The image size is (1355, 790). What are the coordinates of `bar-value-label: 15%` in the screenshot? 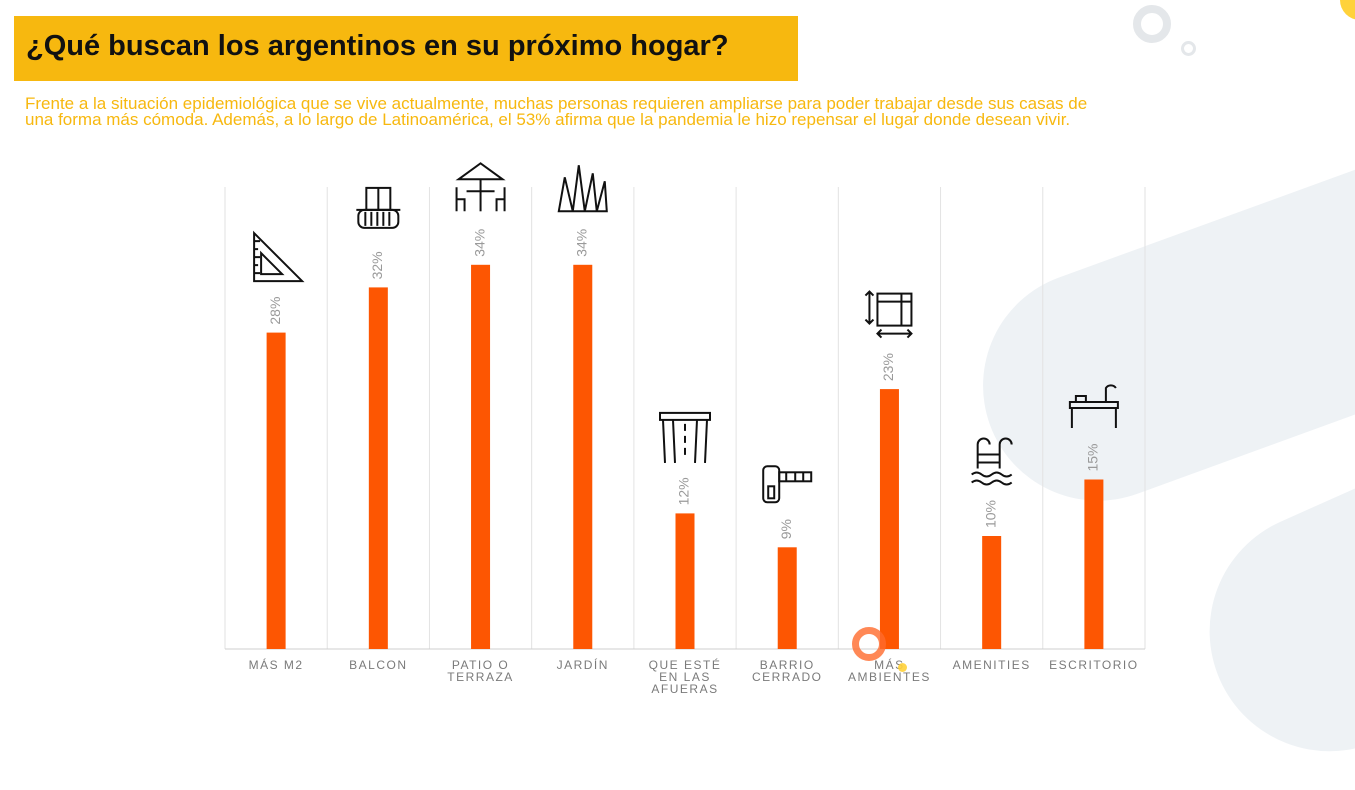 It's located at (1093, 457).